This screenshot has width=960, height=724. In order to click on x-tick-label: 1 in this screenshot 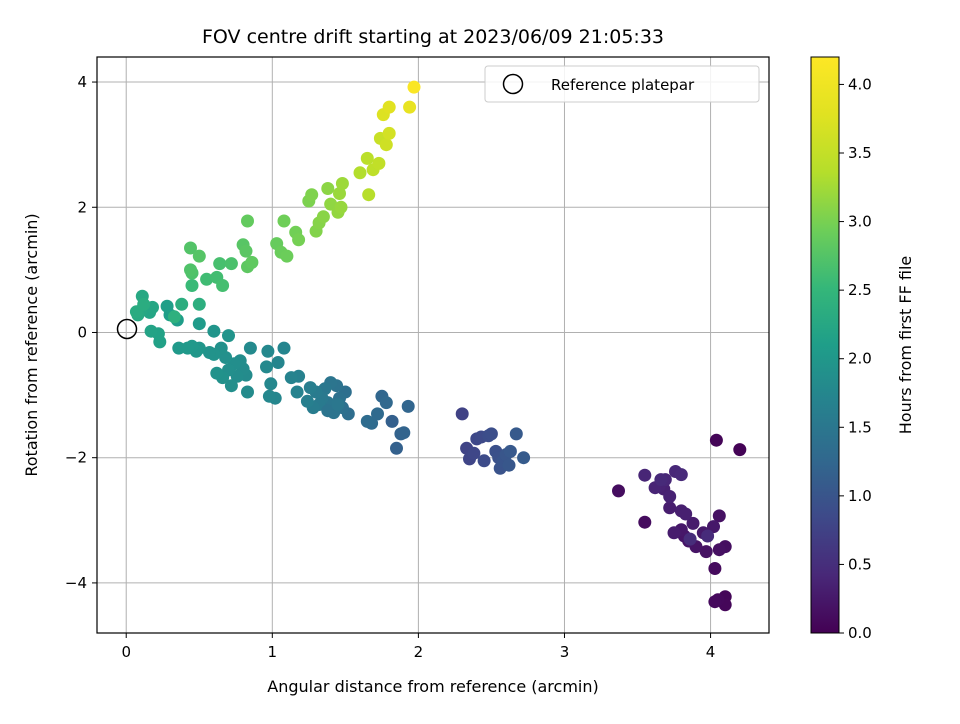, I will do `click(273, 652)`.